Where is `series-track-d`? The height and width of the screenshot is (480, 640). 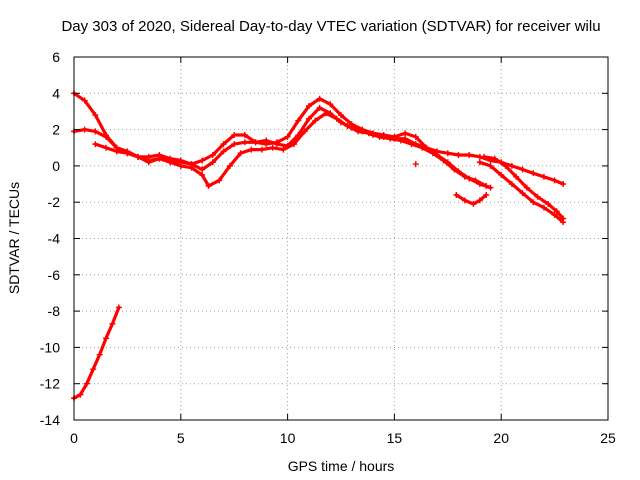
series-track-d is located at coordinates (471, 199).